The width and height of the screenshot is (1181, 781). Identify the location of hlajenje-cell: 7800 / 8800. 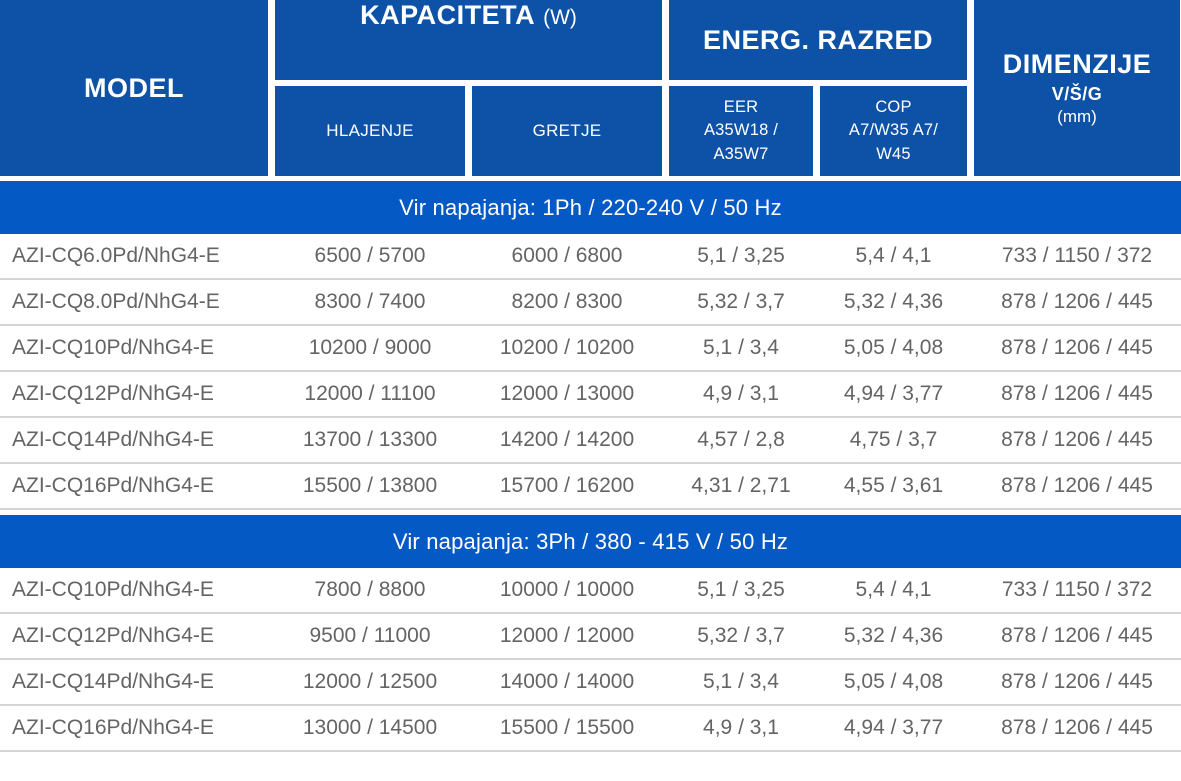
(370, 589).